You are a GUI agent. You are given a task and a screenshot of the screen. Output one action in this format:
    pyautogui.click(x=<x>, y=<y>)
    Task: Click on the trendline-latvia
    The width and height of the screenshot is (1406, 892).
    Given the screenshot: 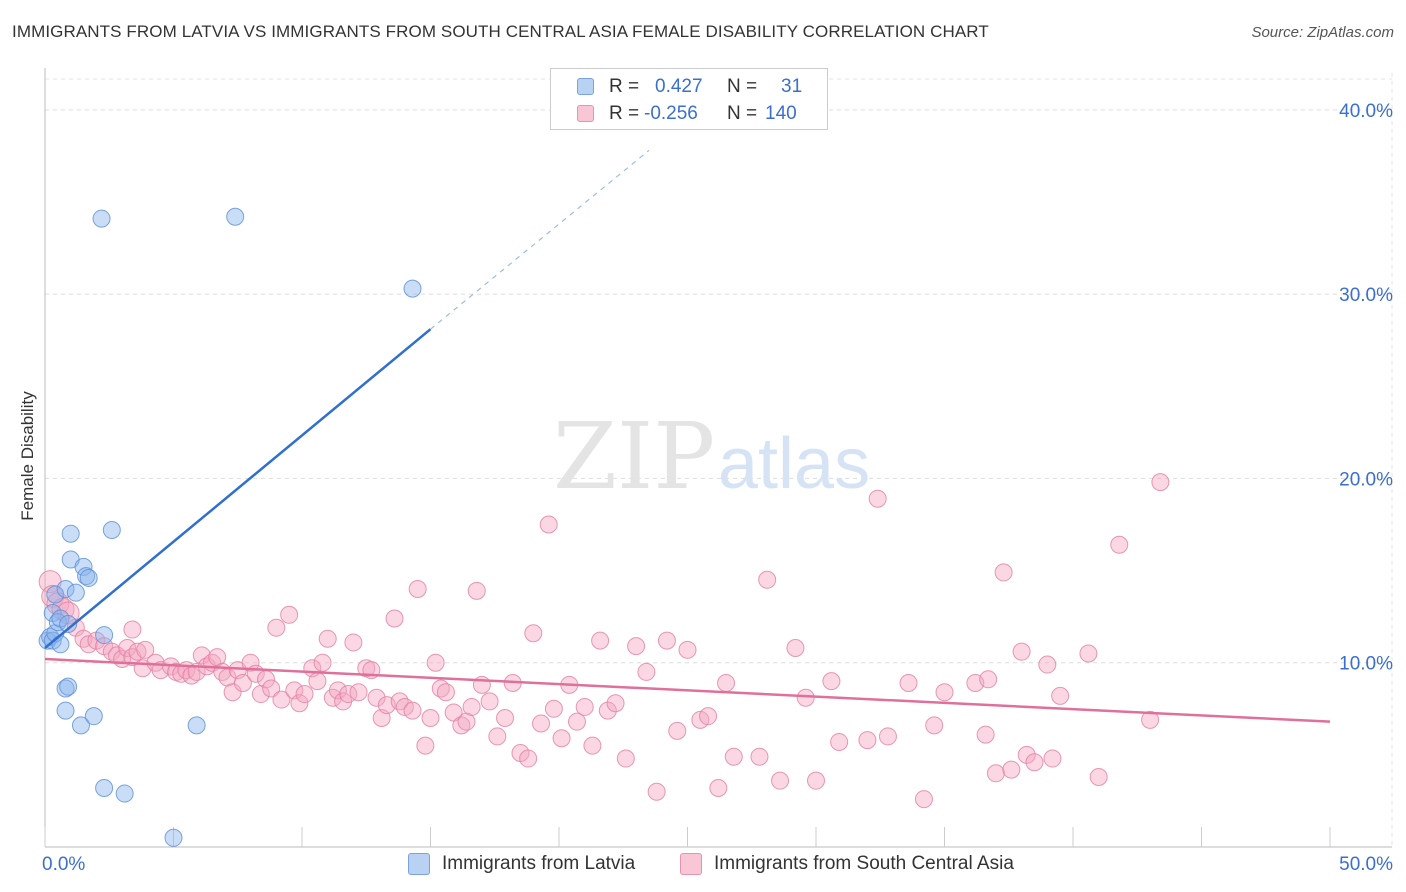 What is the action you would take?
    pyautogui.click(x=238, y=488)
    